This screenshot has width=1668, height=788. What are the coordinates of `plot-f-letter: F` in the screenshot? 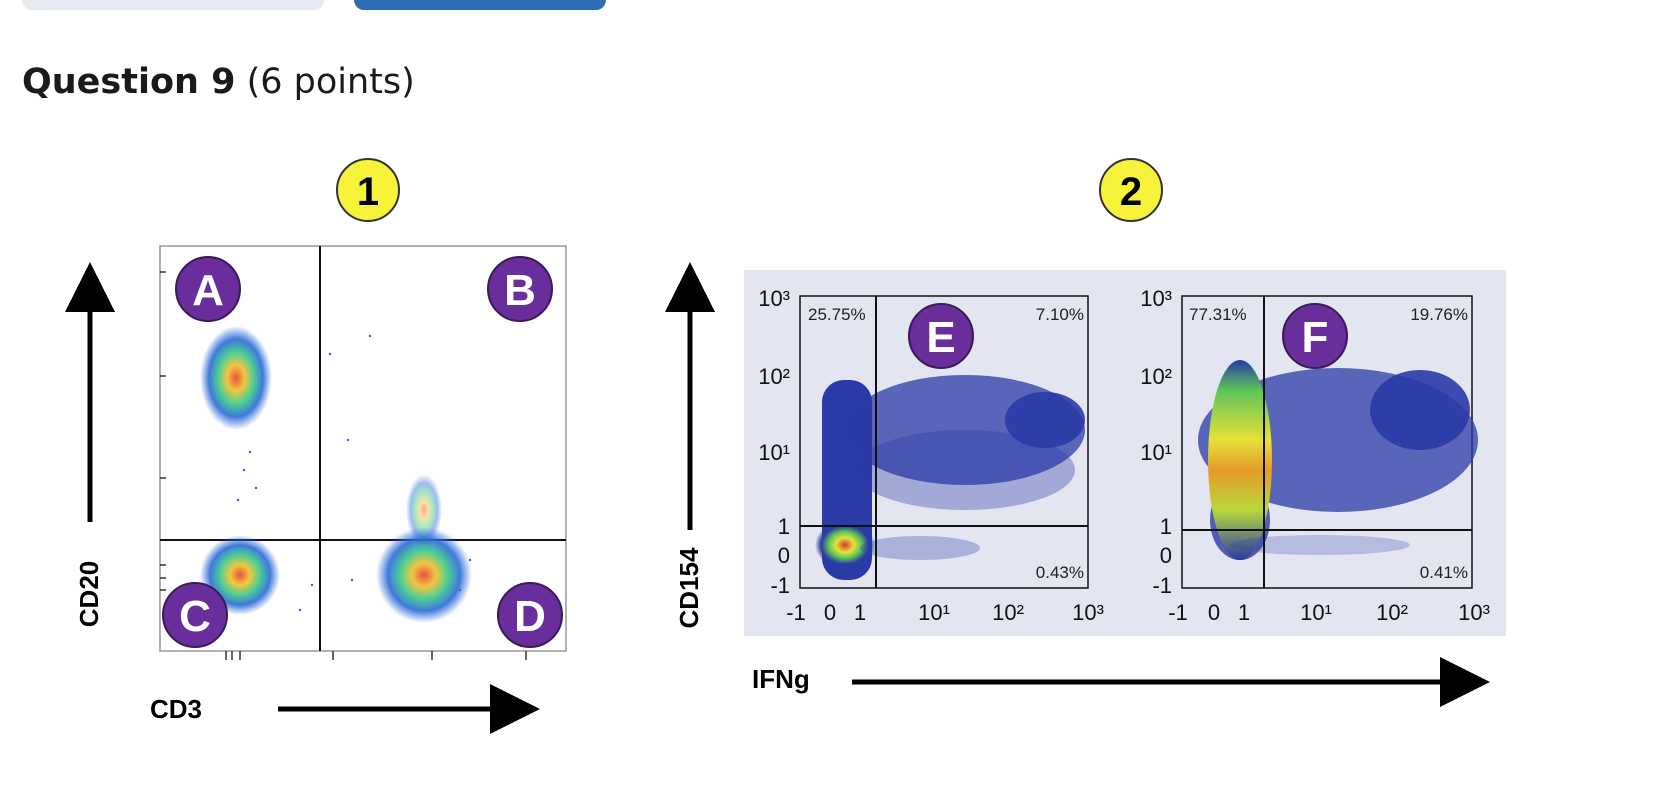 It's located at (1315, 337).